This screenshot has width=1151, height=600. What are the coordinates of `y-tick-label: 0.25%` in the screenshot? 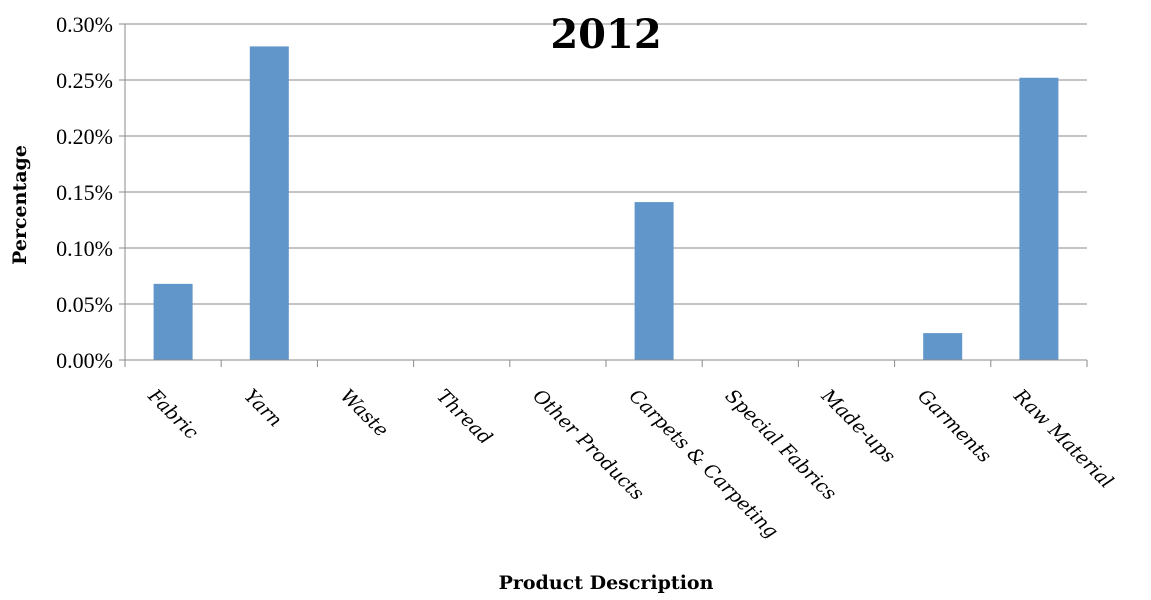 It's located at (84, 80).